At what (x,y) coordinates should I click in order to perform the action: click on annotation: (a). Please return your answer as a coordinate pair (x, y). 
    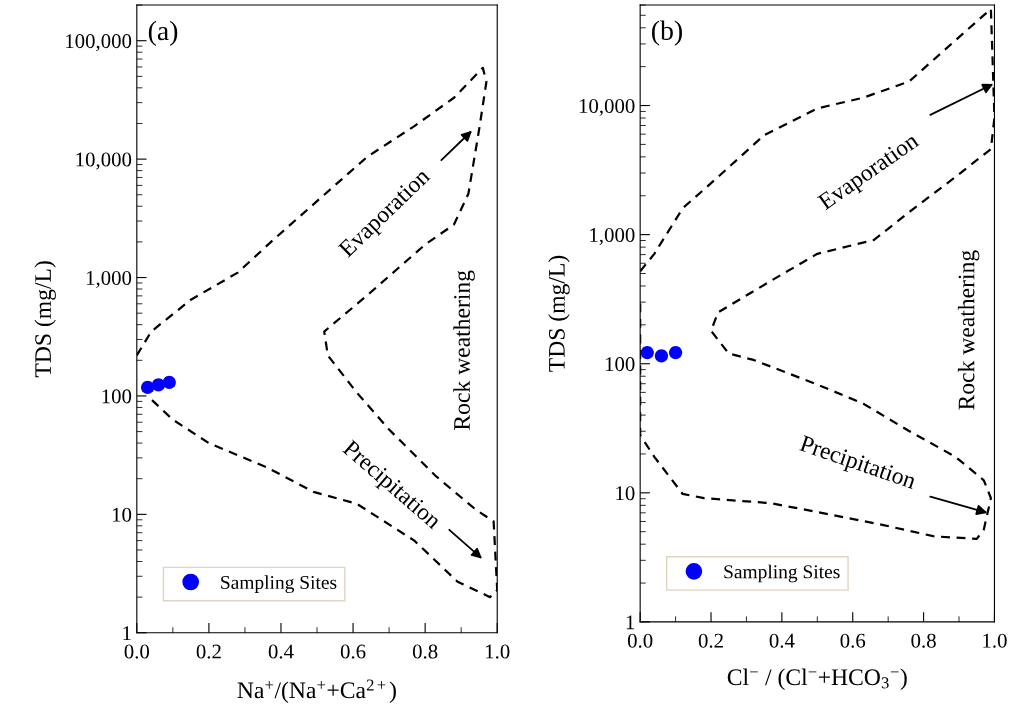
    Looking at the image, I should click on (163, 33).